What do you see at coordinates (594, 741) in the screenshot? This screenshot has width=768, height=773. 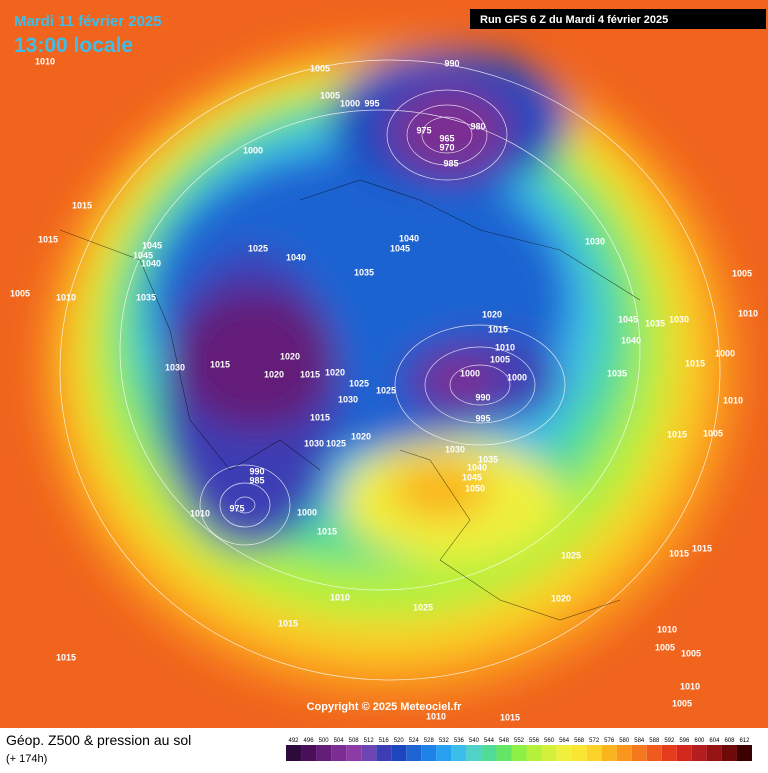 I see `colorbar-label: 572` at bounding box center [594, 741].